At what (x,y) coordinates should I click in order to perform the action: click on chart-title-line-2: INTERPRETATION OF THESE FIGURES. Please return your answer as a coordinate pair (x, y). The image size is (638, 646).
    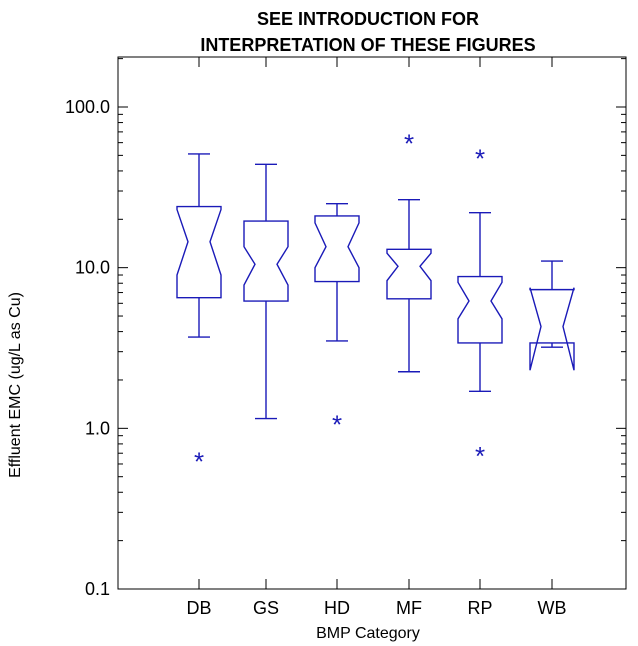
    Looking at the image, I should click on (367, 45).